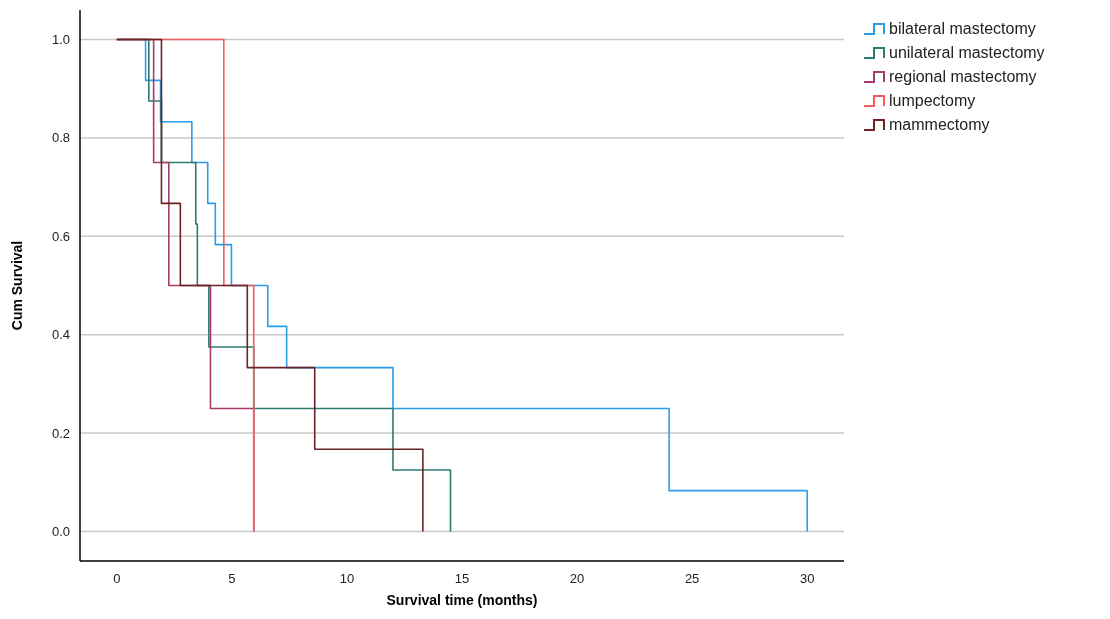  What do you see at coordinates (60, 138) in the screenshot?
I see `y-tick-label: 0.8` at bounding box center [60, 138].